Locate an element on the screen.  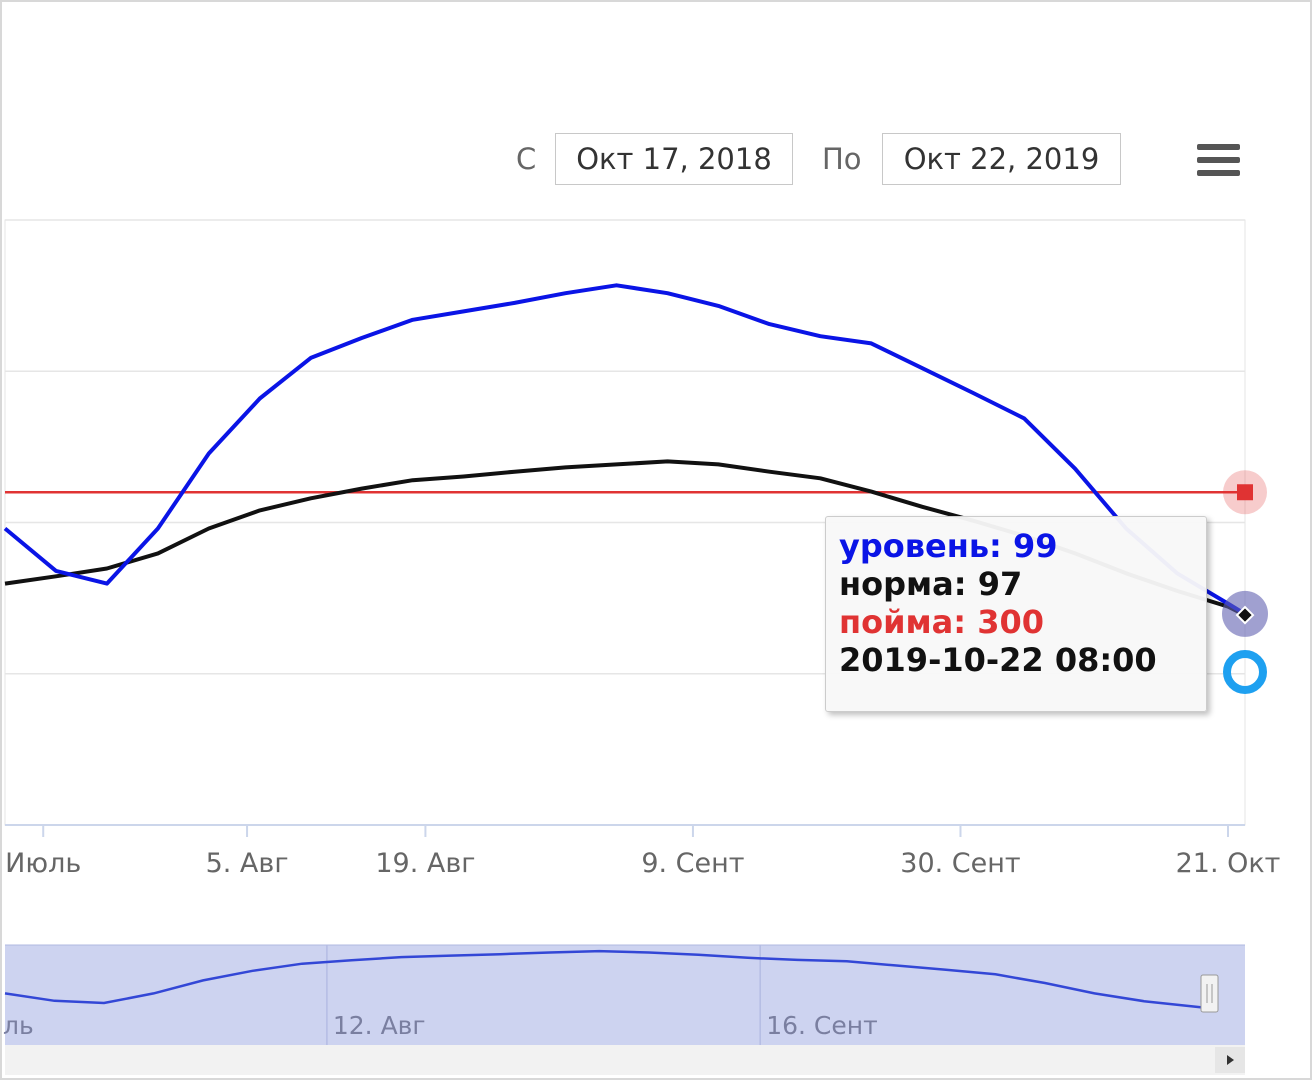
scroll-arrow is located at coordinates (1230, 1060).